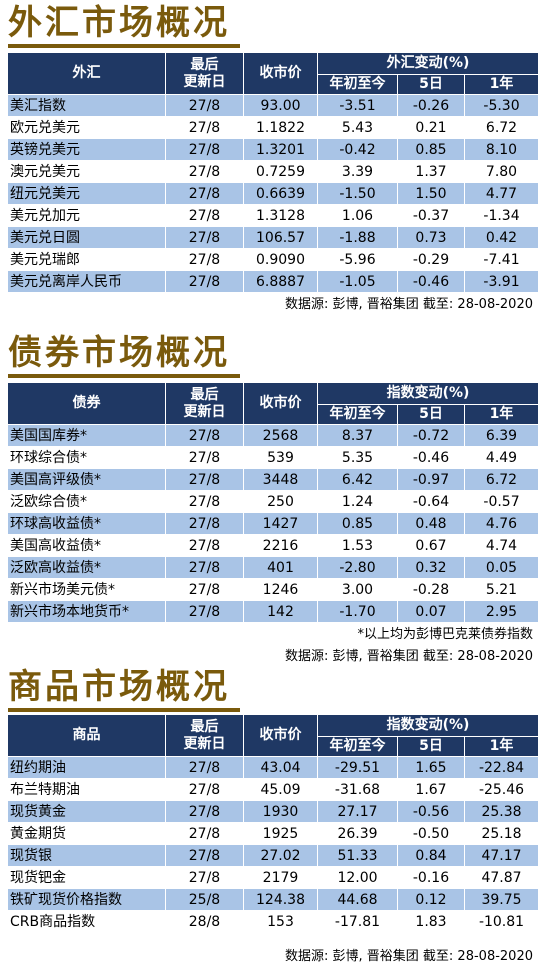 The width and height of the screenshot is (545, 968). What do you see at coordinates (86, 523) in the screenshot?
I see `cell-name: 环球高收益债*` at bounding box center [86, 523].